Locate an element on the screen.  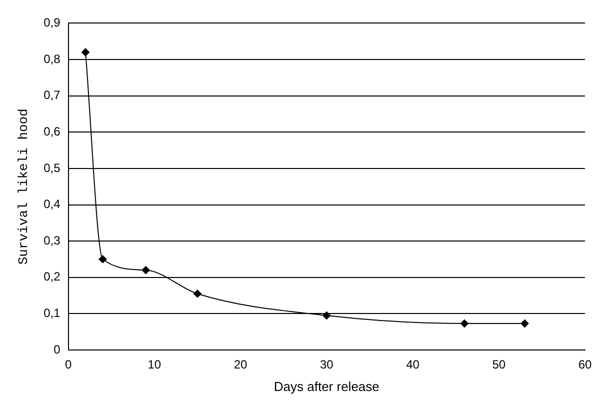
y-tick-label: 0,6 is located at coordinates (52, 131).